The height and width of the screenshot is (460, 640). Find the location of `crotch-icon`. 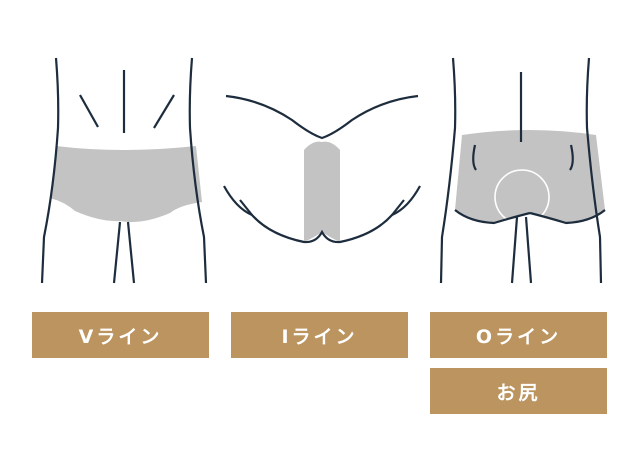

crotch-icon is located at coordinates (322, 170).